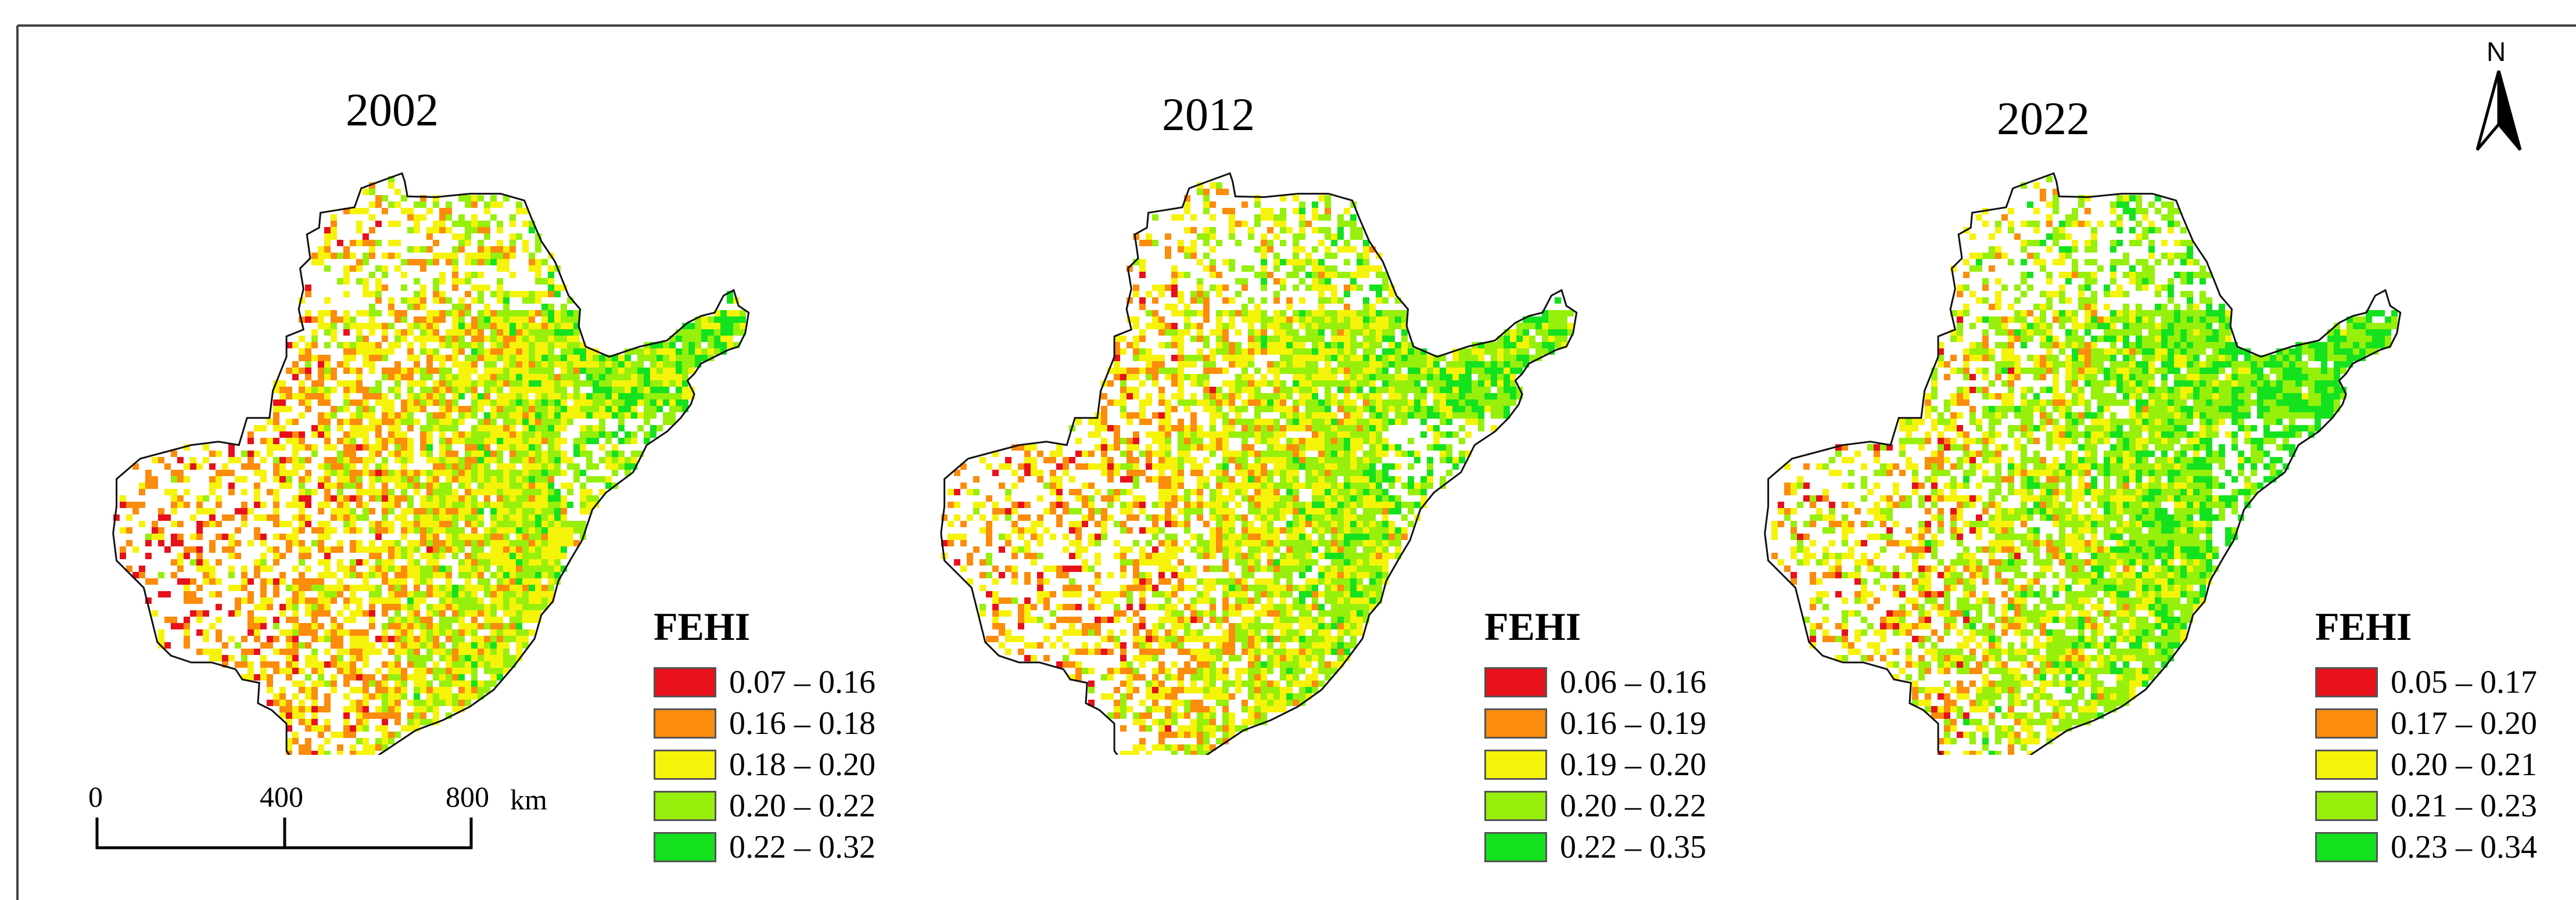 The height and width of the screenshot is (900, 2576). What do you see at coordinates (1208, 115) in the screenshot?
I see `year-title-2012: 2012` at bounding box center [1208, 115].